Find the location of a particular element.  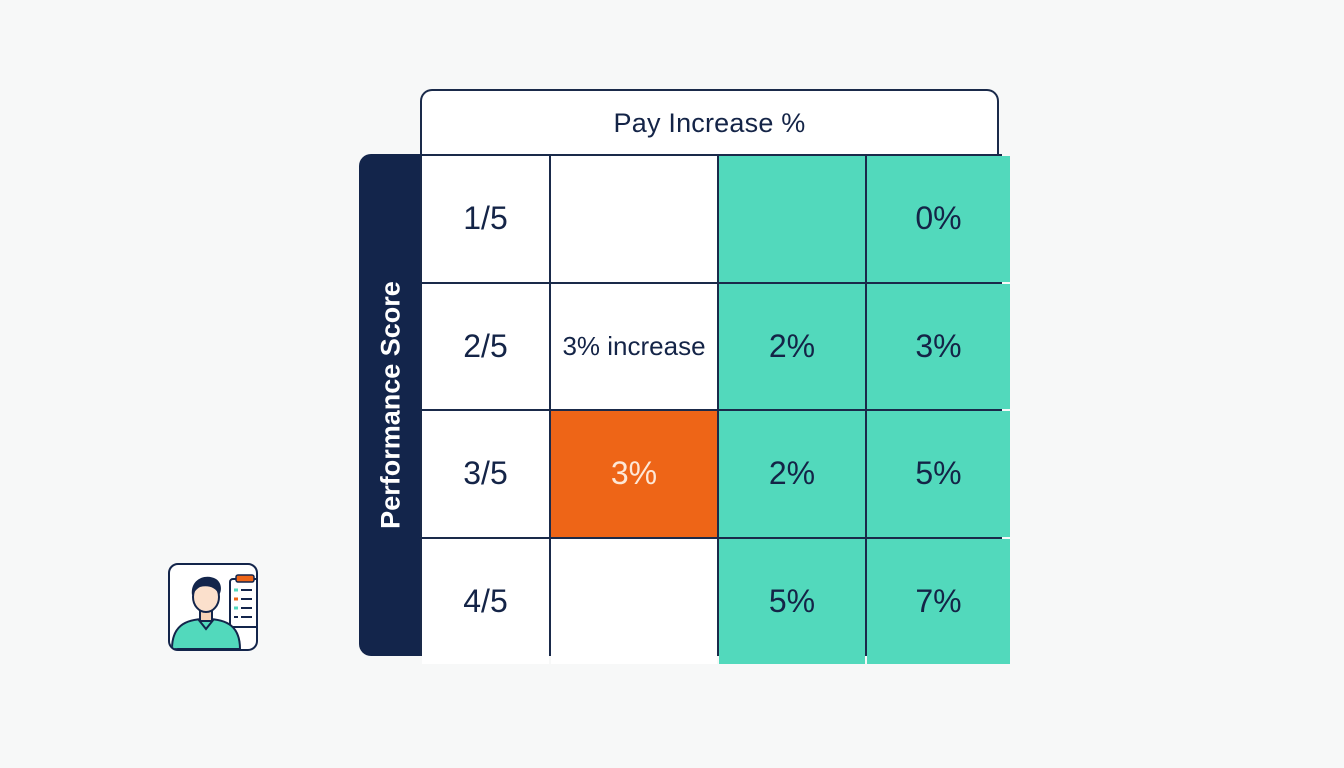

score-cell: 2/5 is located at coordinates (485, 346).